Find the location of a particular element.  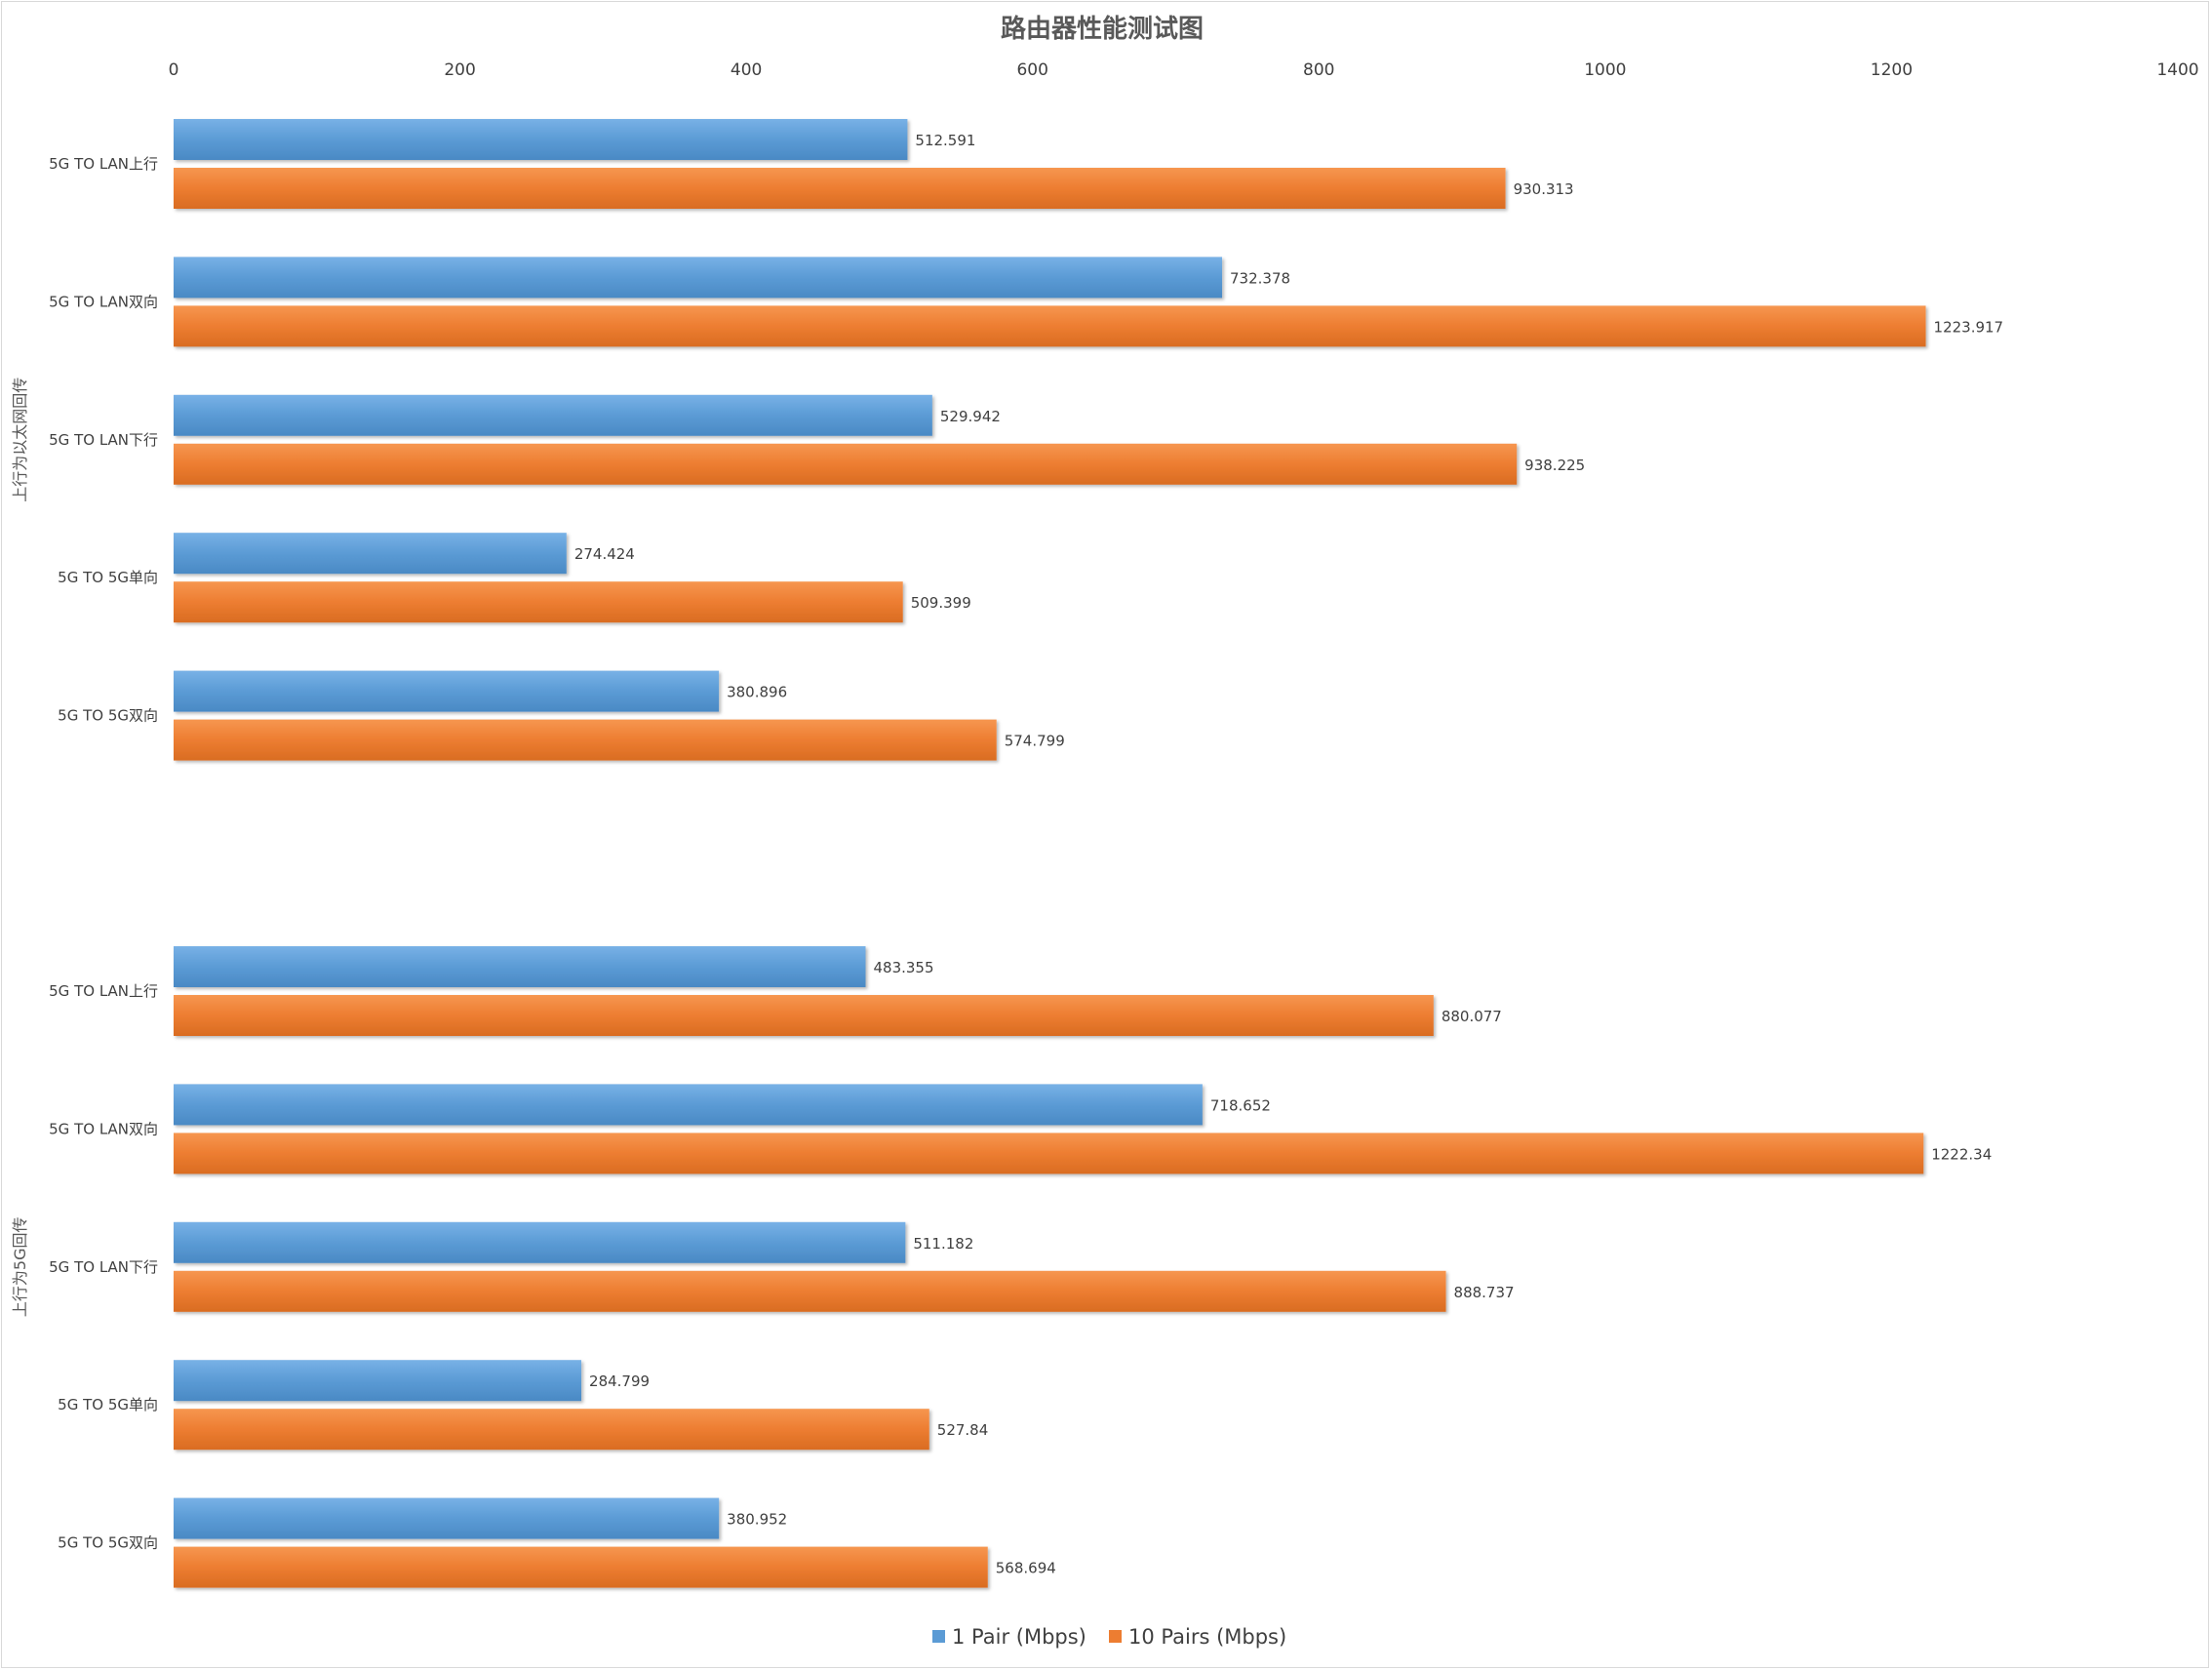

data-label: 1223.917 is located at coordinates (1969, 327).